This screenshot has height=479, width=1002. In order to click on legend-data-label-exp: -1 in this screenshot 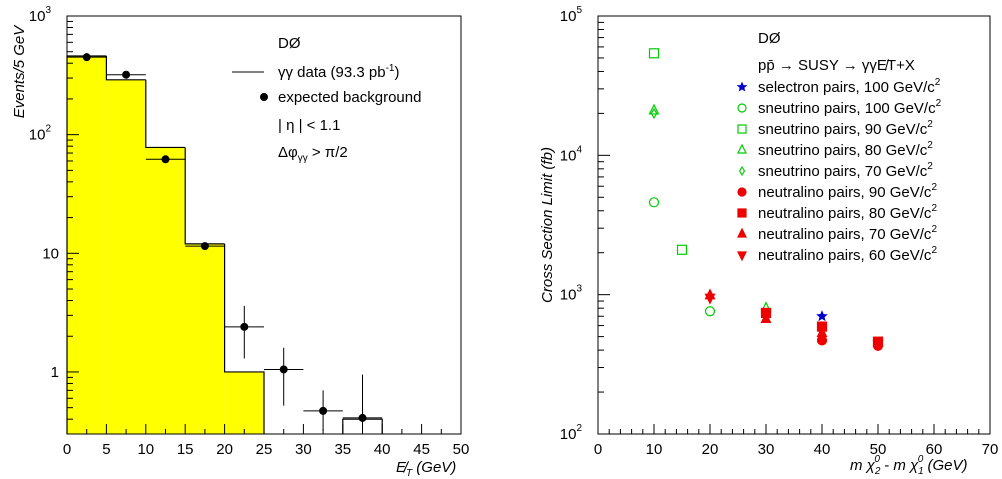, I will do `click(390, 68)`.